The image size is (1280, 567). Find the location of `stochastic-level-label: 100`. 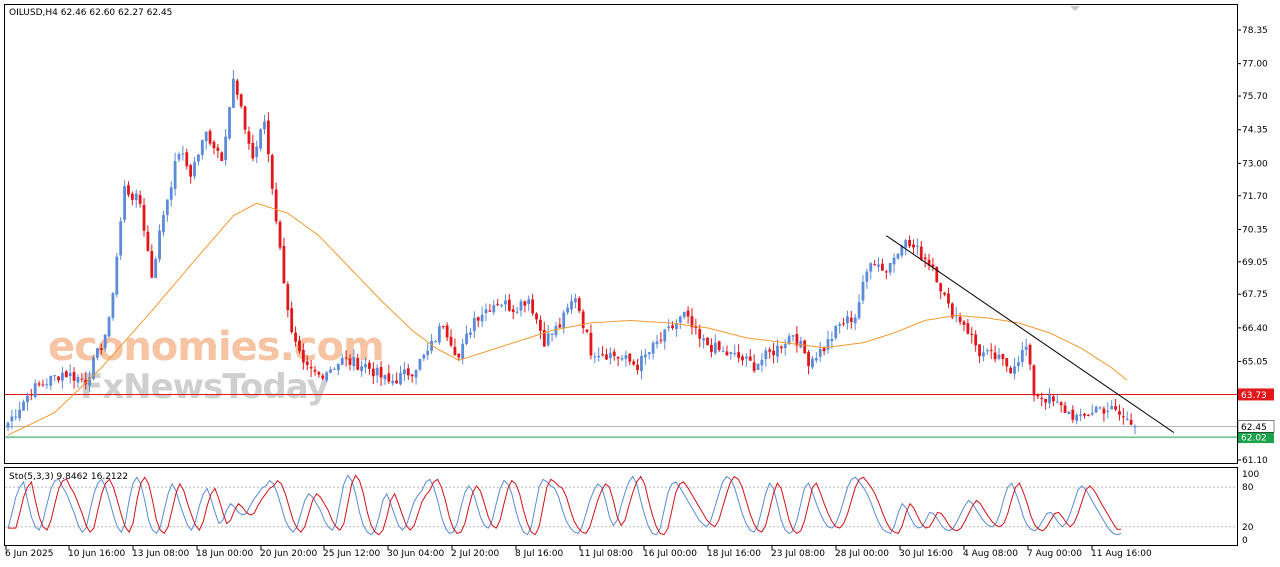

stochastic-level-label: 100 is located at coordinates (1250, 475).